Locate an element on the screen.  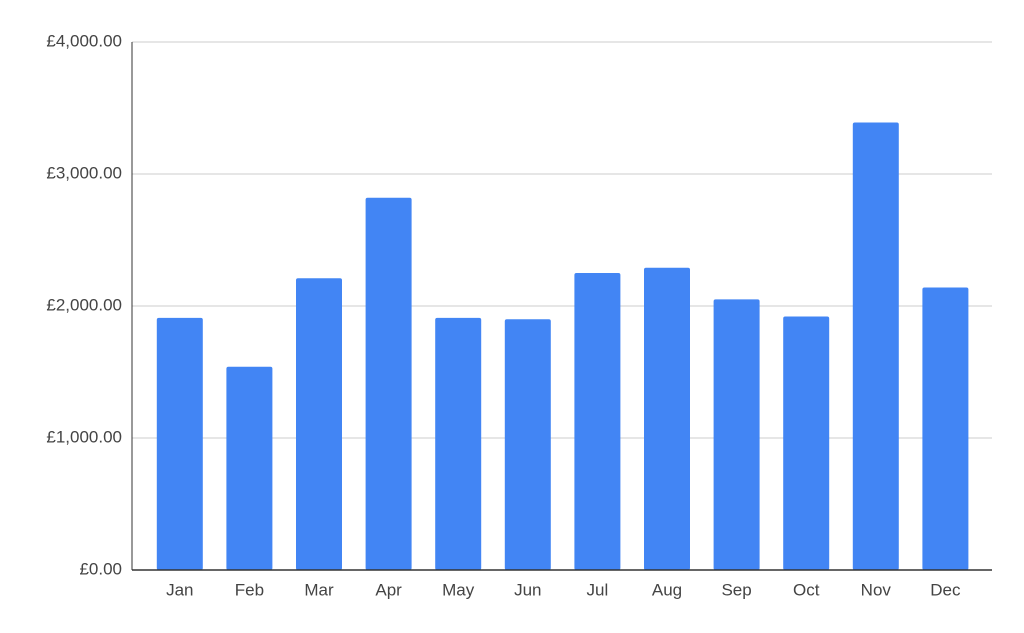
x-tick-label: Jan is located at coordinates (179, 589).